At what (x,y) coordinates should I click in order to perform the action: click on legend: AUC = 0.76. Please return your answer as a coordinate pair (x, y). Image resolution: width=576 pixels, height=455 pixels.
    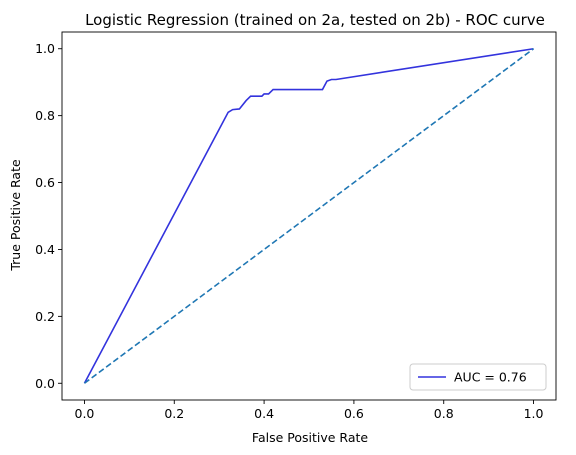
    Looking at the image, I should click on (478, 377).